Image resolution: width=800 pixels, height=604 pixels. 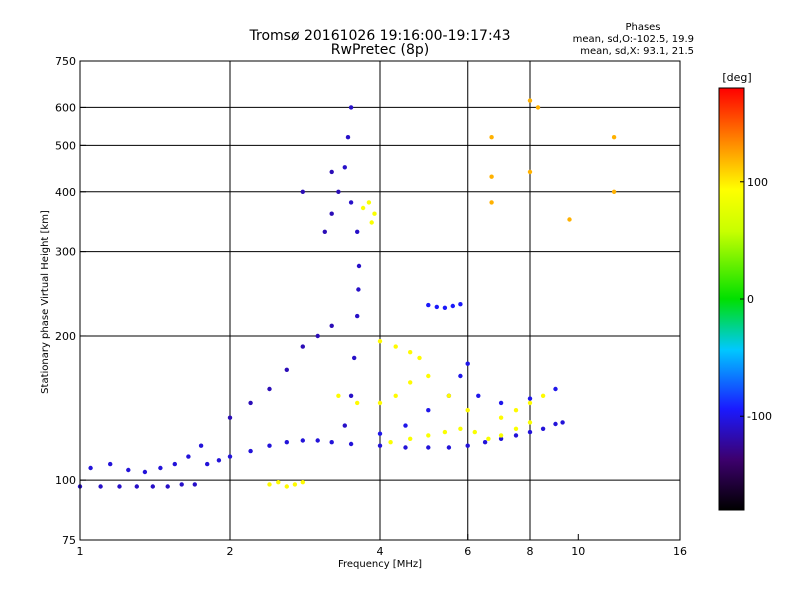 What do you see at coordinates (65, 252) in the screenshot?
I see `y-tick-label: 300` at bounding box center [65, 252].